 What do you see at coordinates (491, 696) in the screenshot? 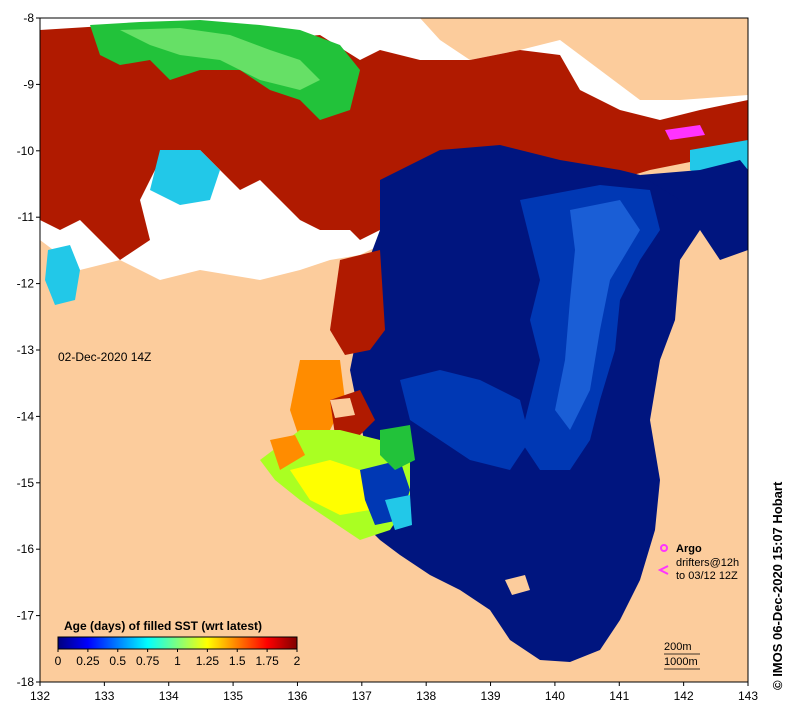
I see `x-tick-label: 139` at bounding box center [491, 696].